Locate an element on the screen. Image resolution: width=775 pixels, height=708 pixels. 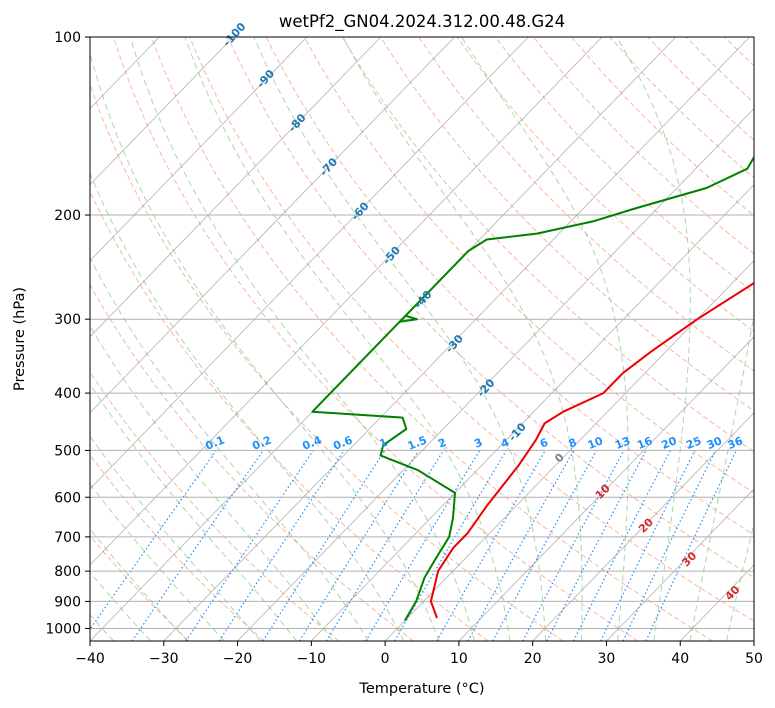
y-axis-label: Pressure (hPa) is located at coordinates (20, 339).